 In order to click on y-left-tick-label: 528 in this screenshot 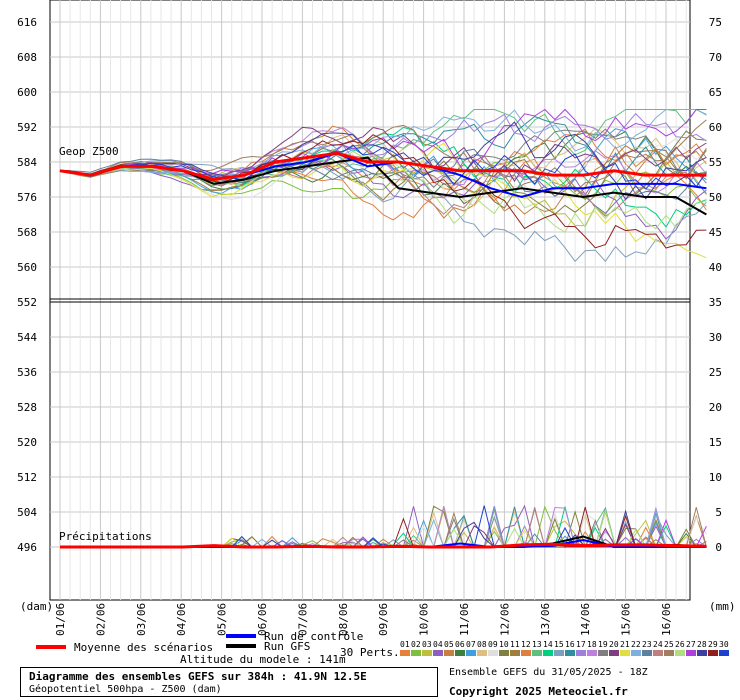, I will do `click(27, 407)`.